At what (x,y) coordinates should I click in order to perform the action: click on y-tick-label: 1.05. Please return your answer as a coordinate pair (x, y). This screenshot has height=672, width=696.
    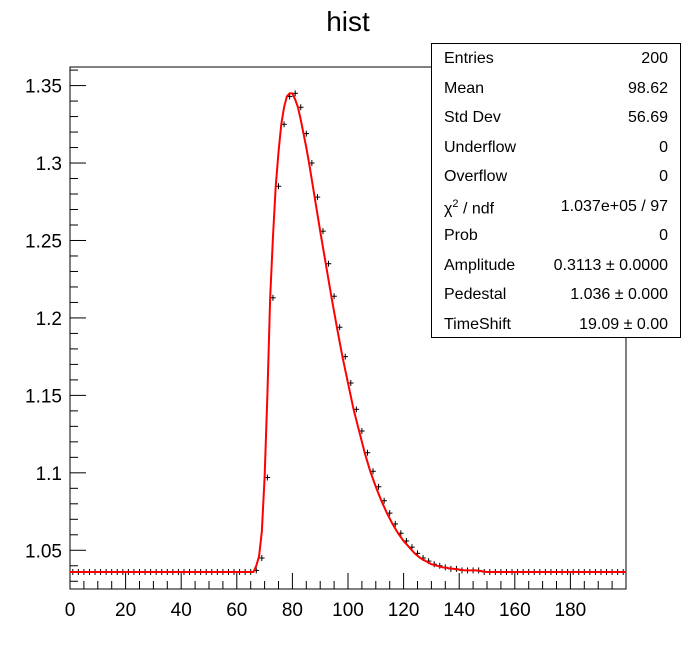
    Looking at the image, I should click on (43, 551).